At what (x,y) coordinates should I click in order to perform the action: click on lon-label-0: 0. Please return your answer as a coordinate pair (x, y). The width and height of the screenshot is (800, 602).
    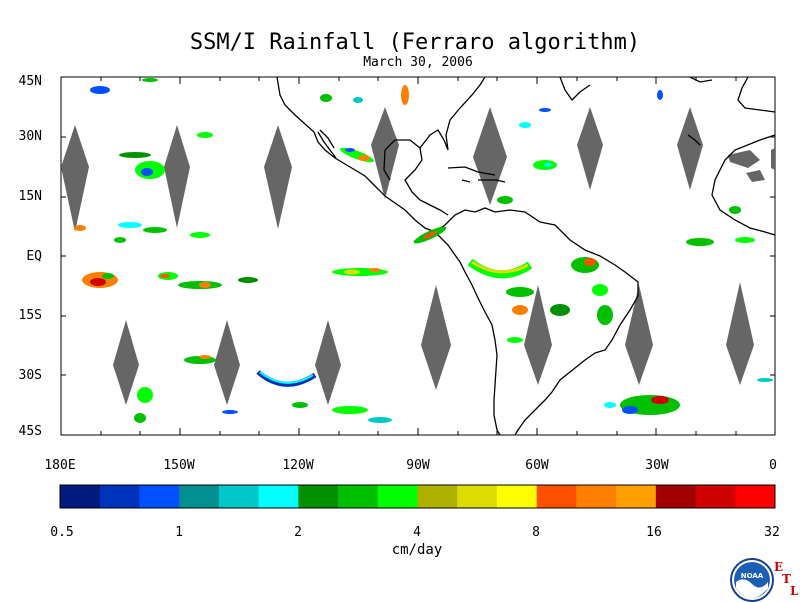
    Looking at the image, I should click on (773, 465).